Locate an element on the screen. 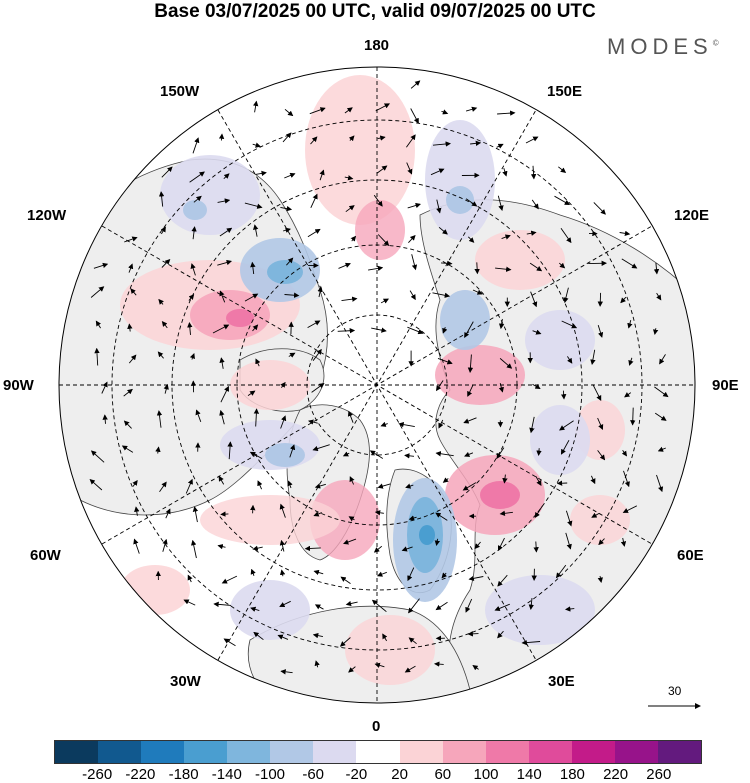  lon-label-90w: 90W is located at coordinates (18, 385).